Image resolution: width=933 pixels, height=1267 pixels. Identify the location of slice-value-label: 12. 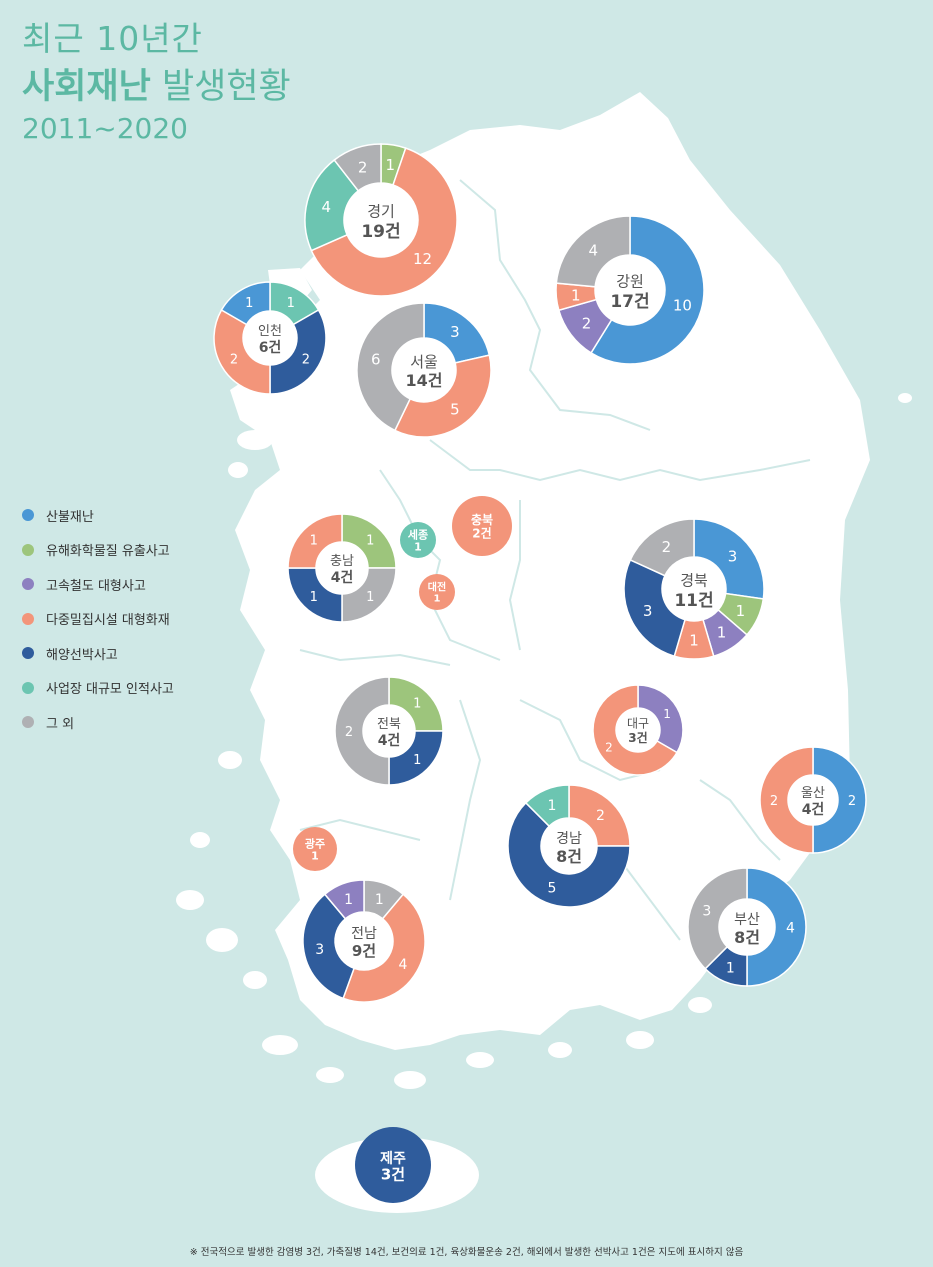
(422, 259).